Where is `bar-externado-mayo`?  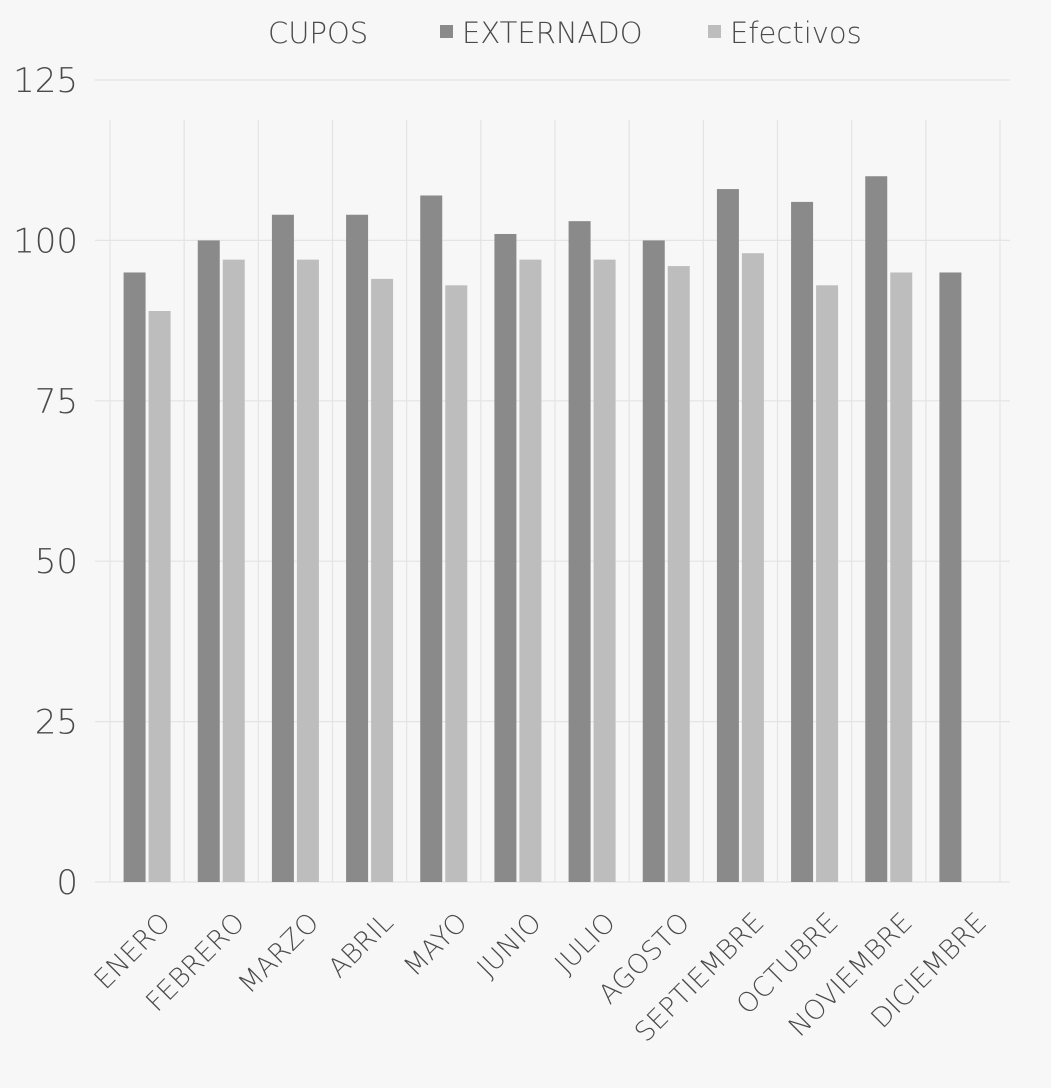
bar-externado-mayo is located at coordinates (431, 538).